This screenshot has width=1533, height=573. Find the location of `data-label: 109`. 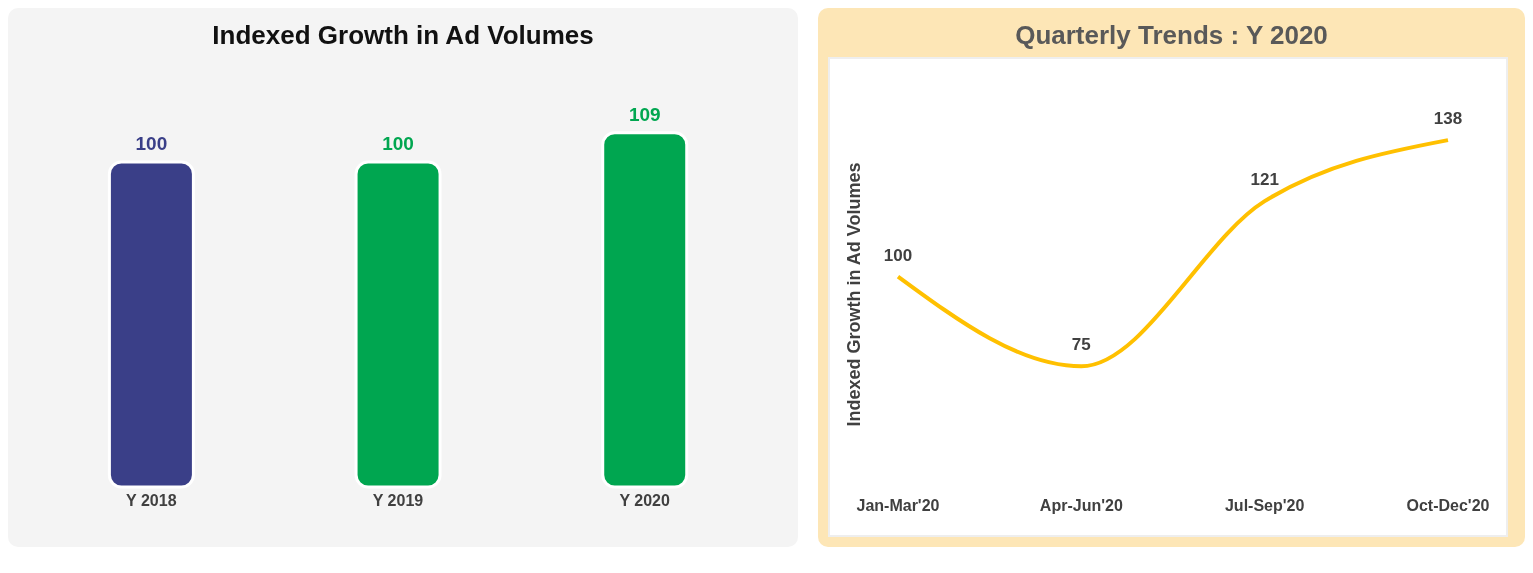

data-label: 109 is located at coordinates (644, 114).